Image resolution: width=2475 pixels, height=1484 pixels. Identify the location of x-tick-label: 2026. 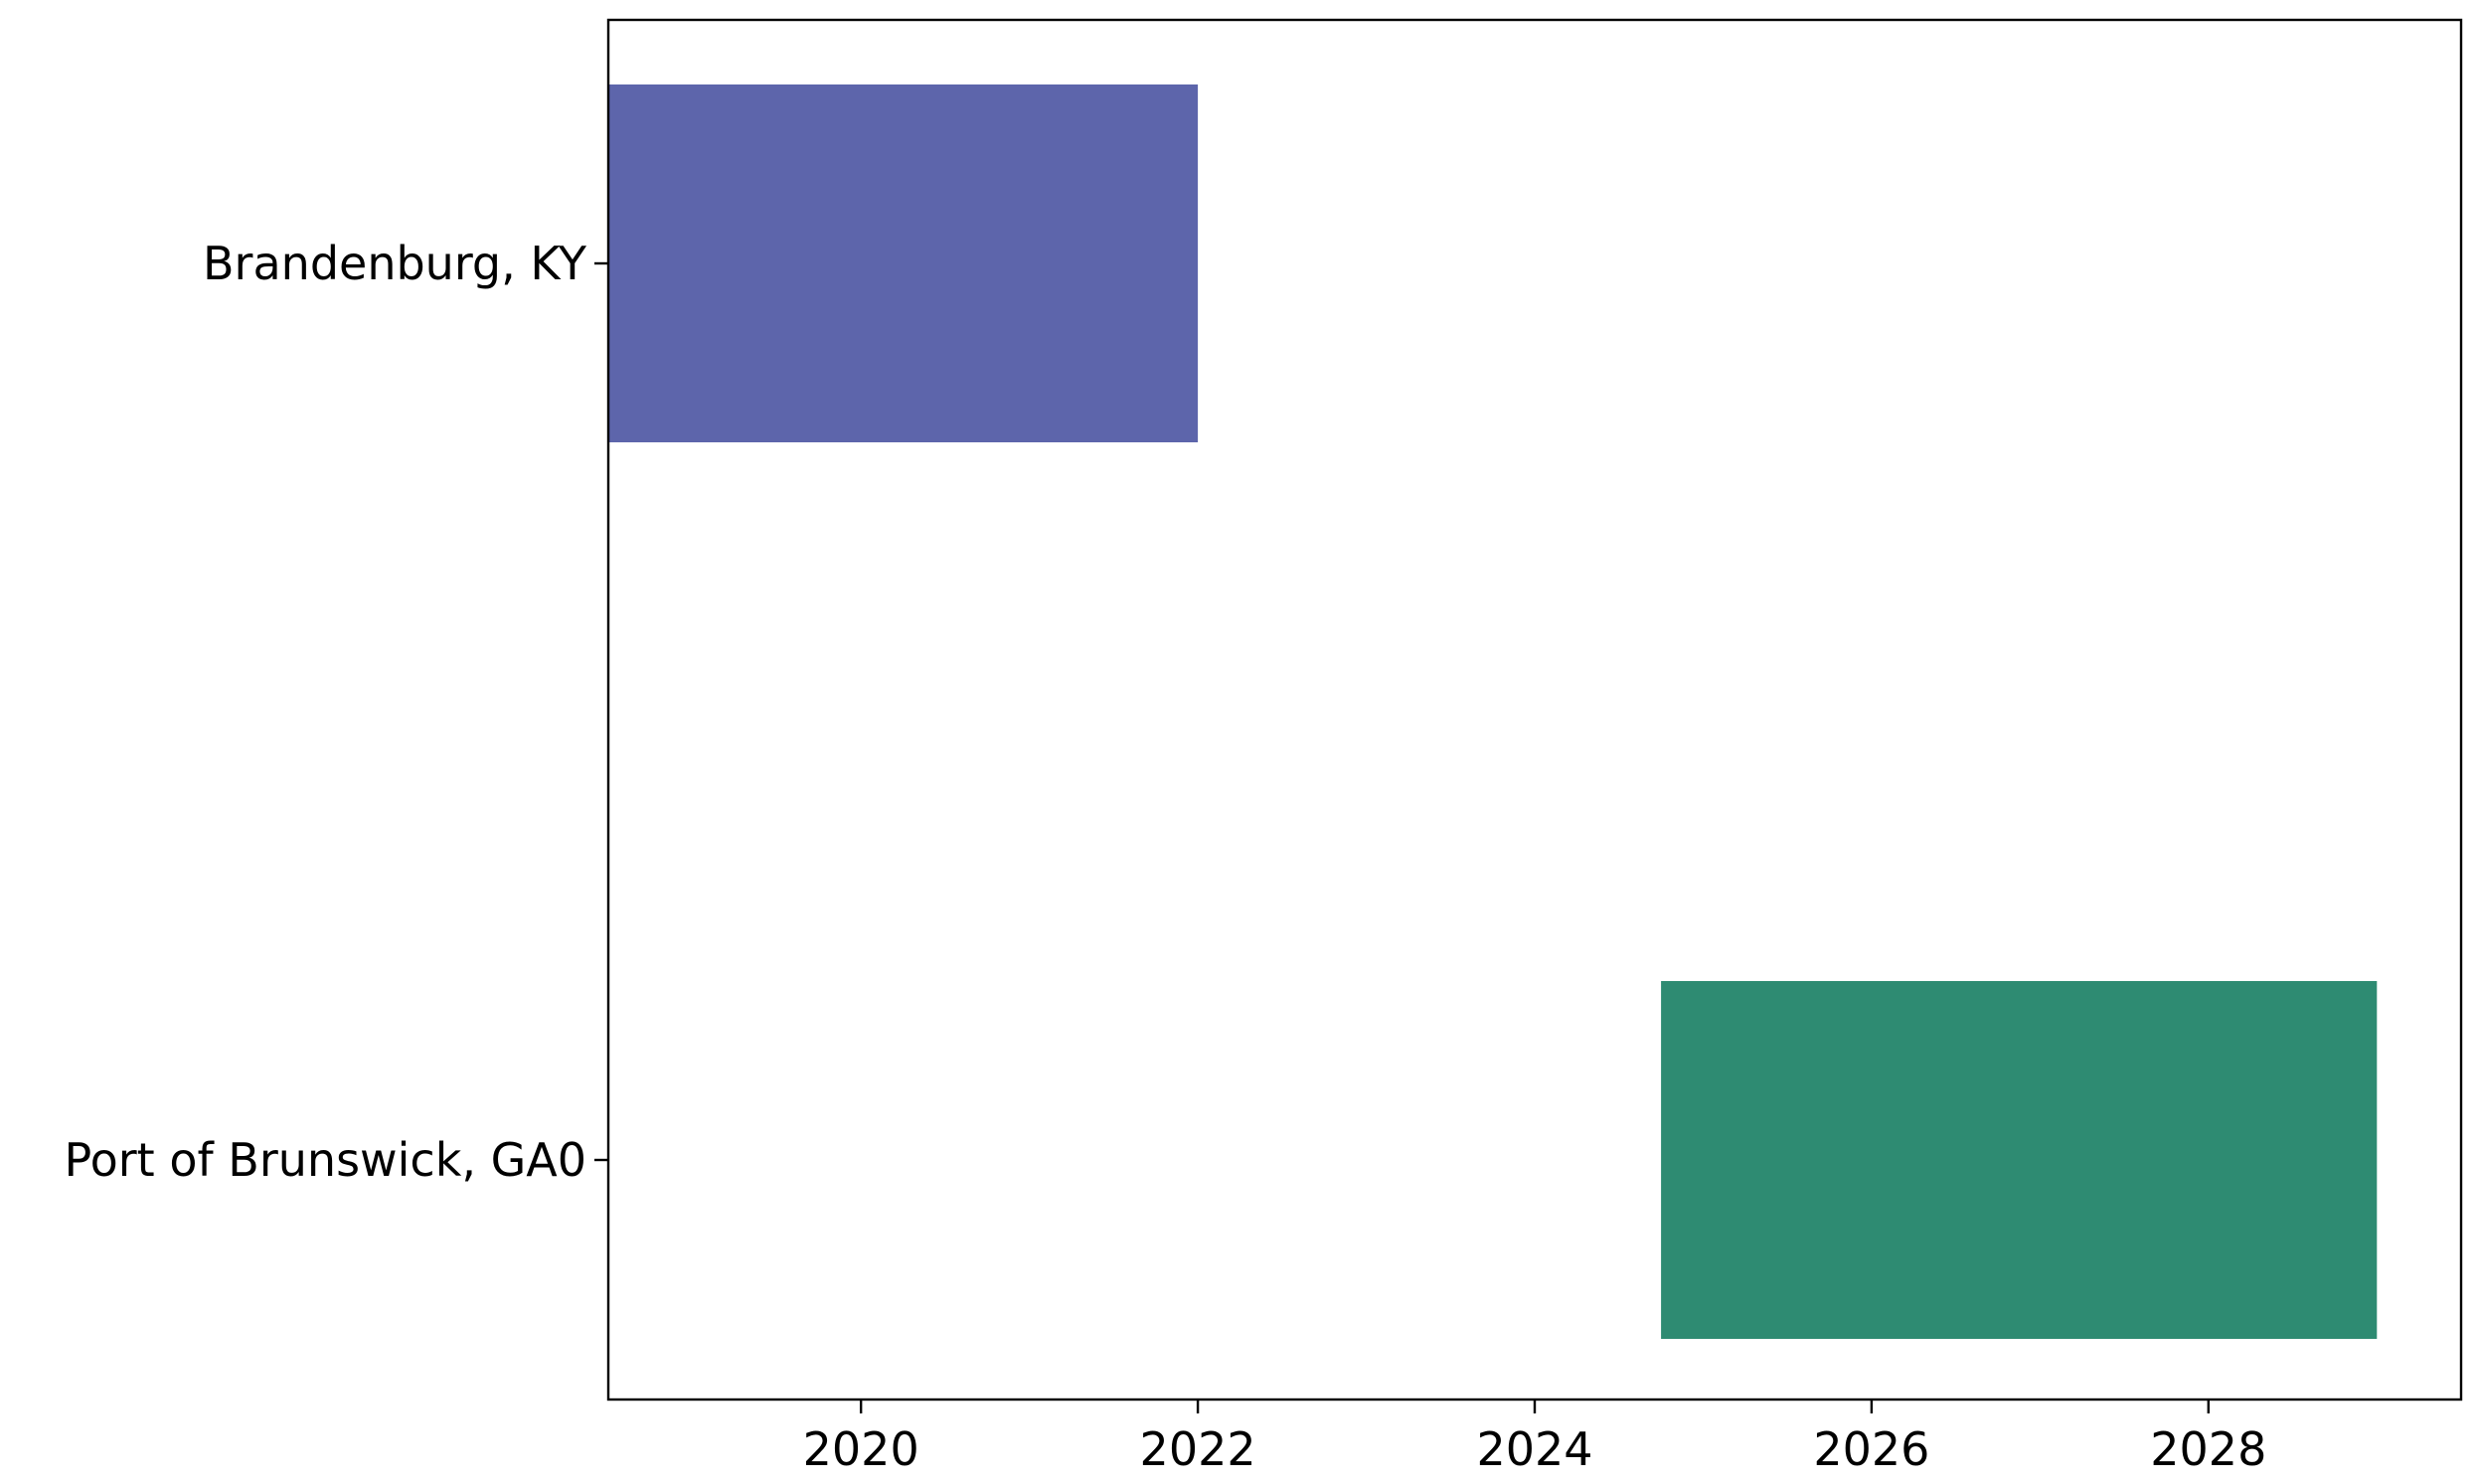
(1871, 1449).